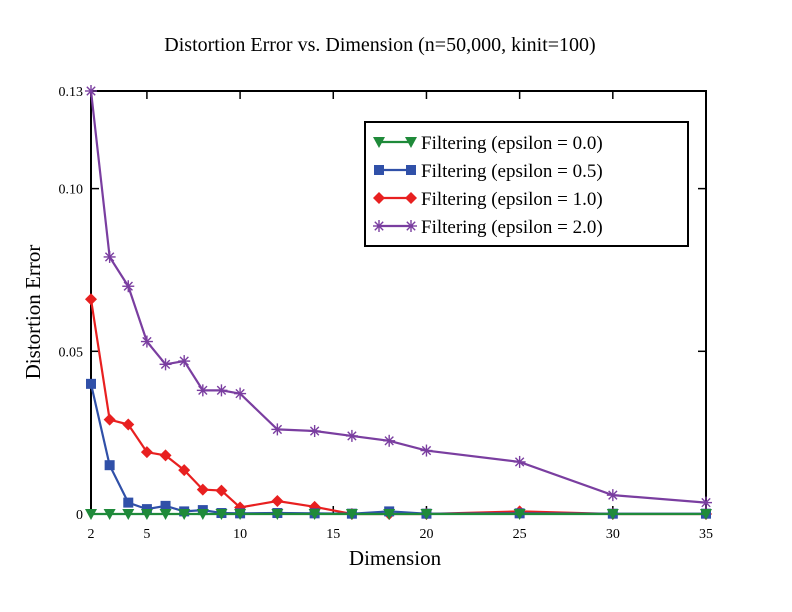 This screenshot has height=612, width=792. Describe the element at coordinates (146, 534) in the screenshot. I see `x-tick-label: 5` at that location.